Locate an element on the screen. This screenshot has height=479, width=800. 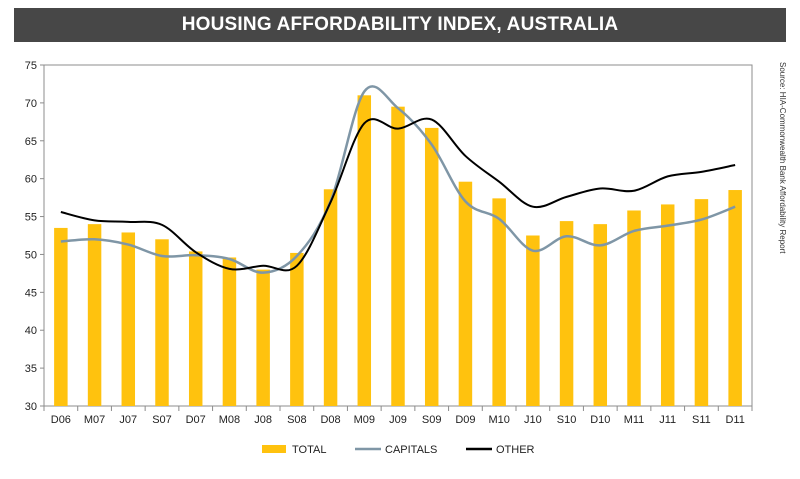
bar-s08 is located at coordinates (297, 329).